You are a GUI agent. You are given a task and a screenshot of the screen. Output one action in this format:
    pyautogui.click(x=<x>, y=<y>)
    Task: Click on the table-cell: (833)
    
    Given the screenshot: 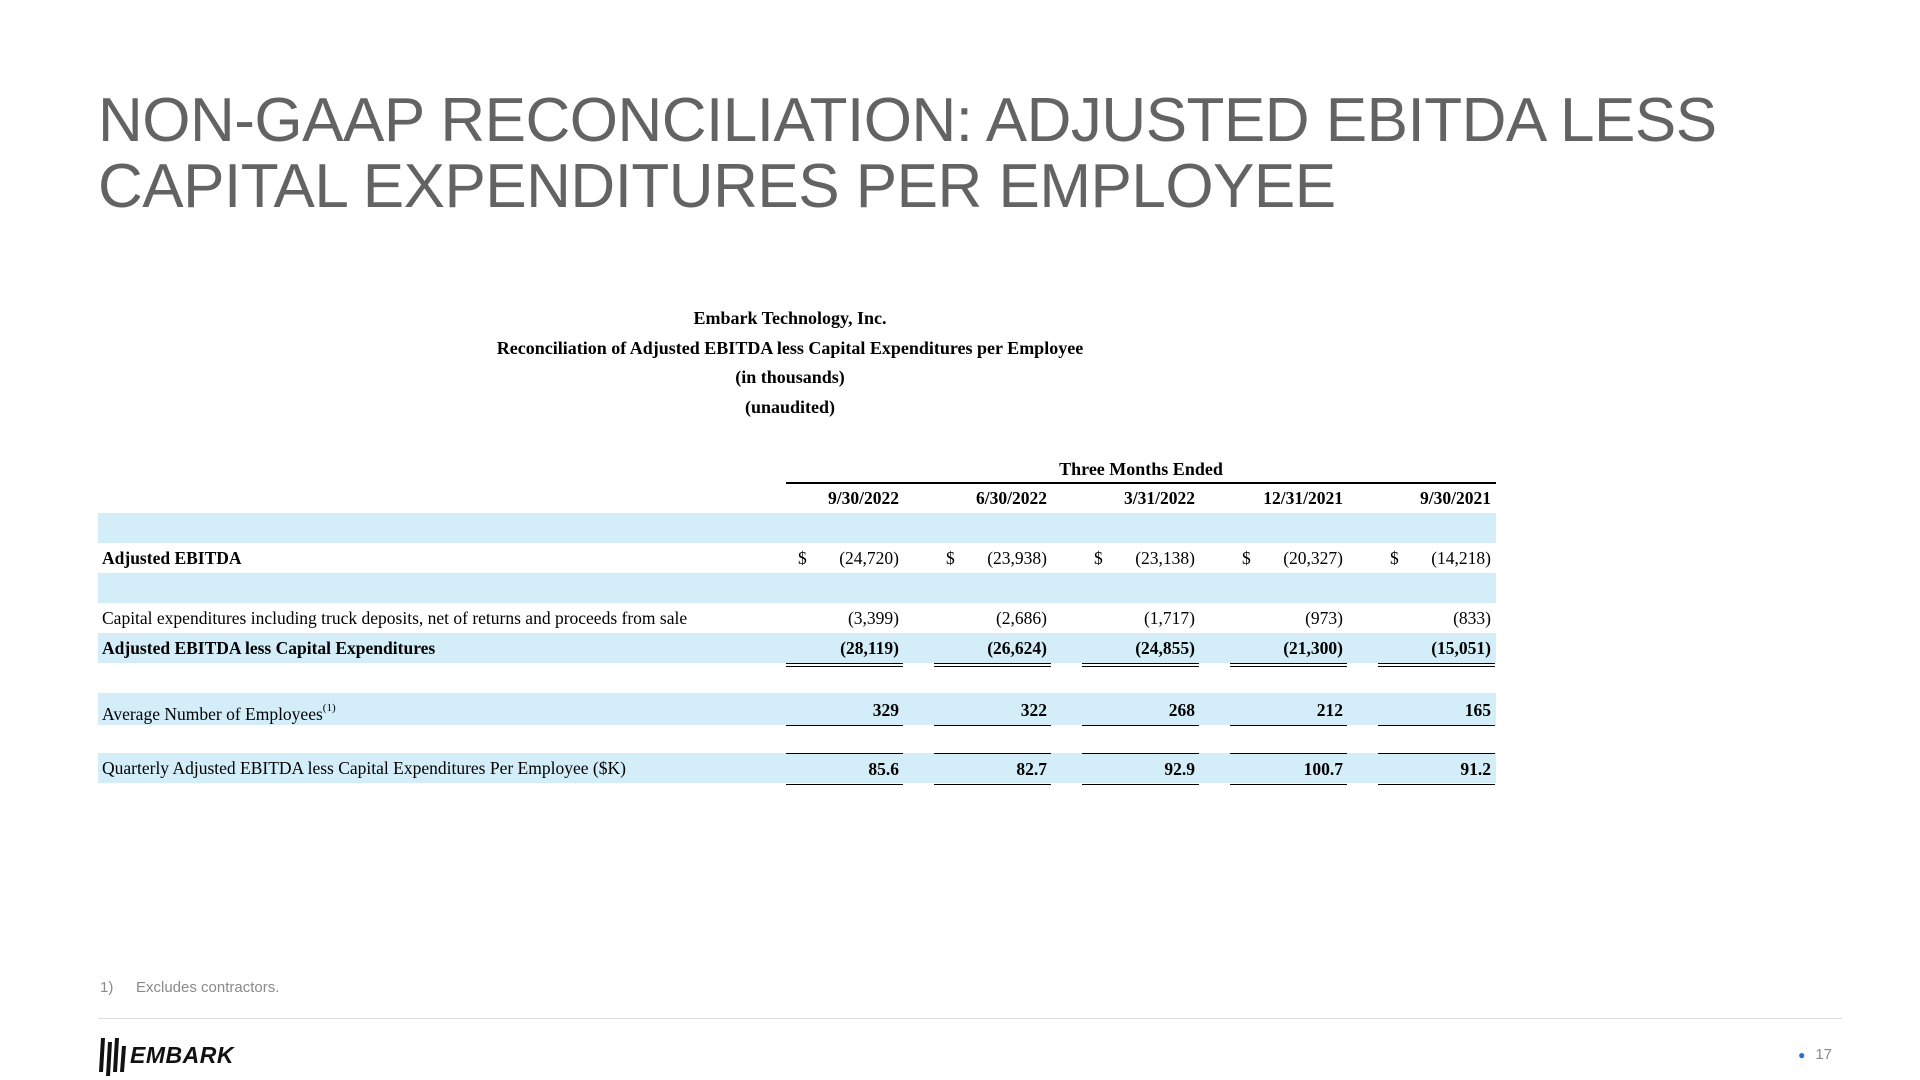 What is the action you would take?
    pyautogui.click(x=1436, y=618)
    